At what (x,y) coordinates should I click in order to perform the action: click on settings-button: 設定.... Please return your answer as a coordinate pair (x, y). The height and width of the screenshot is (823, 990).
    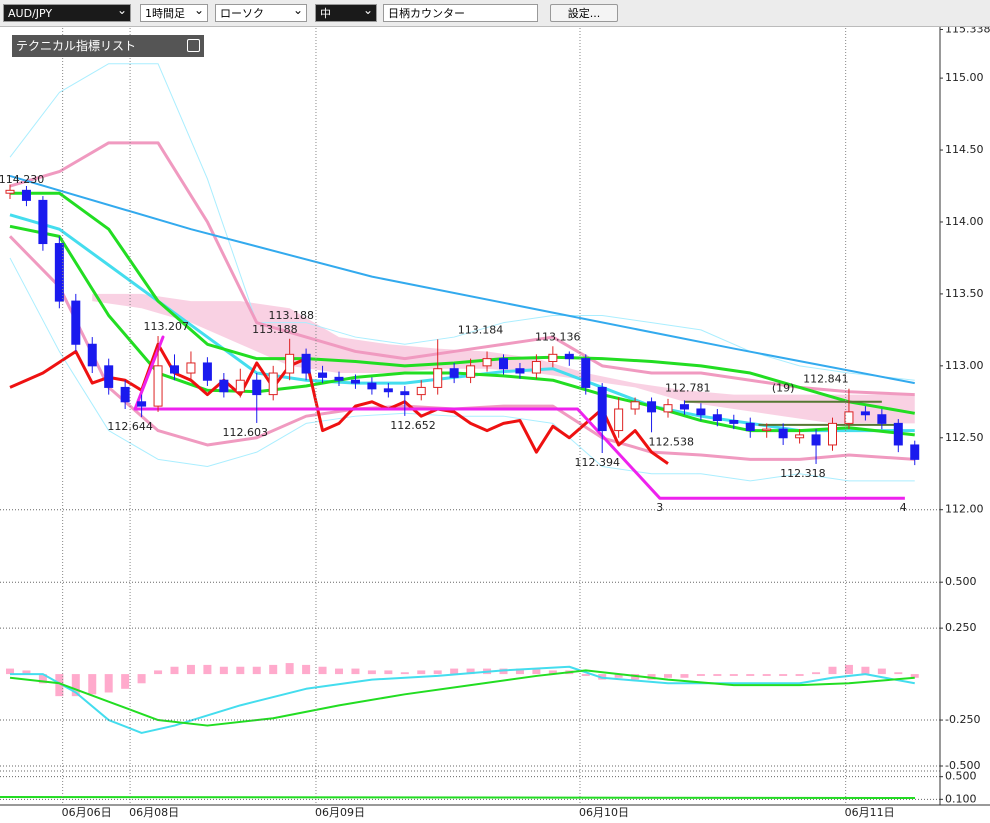
    Looking at the image, I should click on (584, 13).